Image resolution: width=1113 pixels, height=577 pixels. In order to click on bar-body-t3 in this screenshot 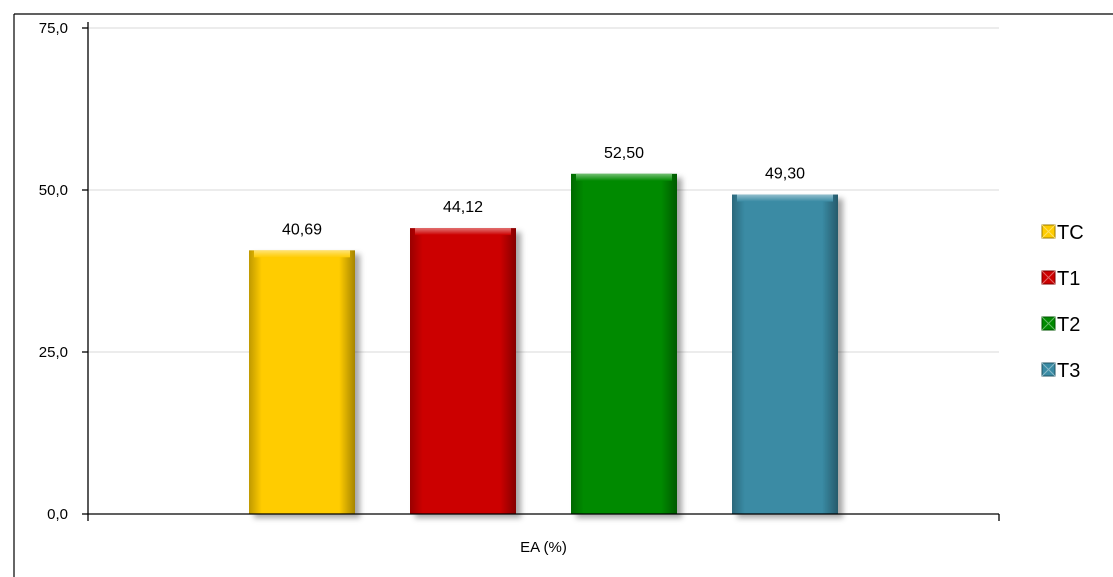, I will do `click(785, 354)`.